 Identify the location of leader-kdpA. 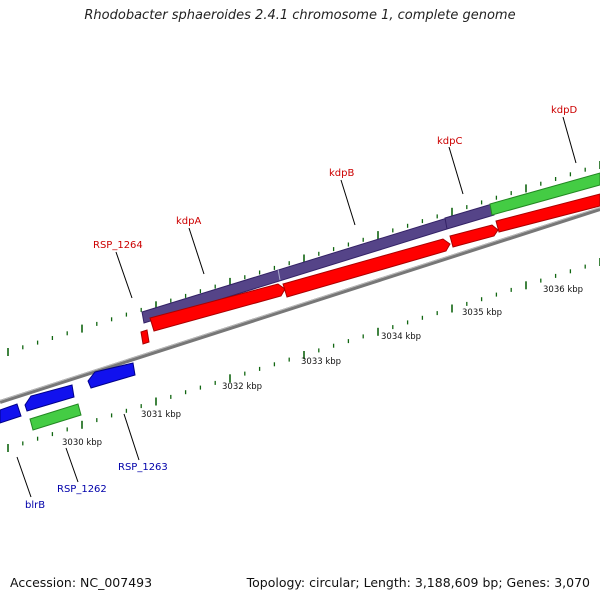
(196, 251).